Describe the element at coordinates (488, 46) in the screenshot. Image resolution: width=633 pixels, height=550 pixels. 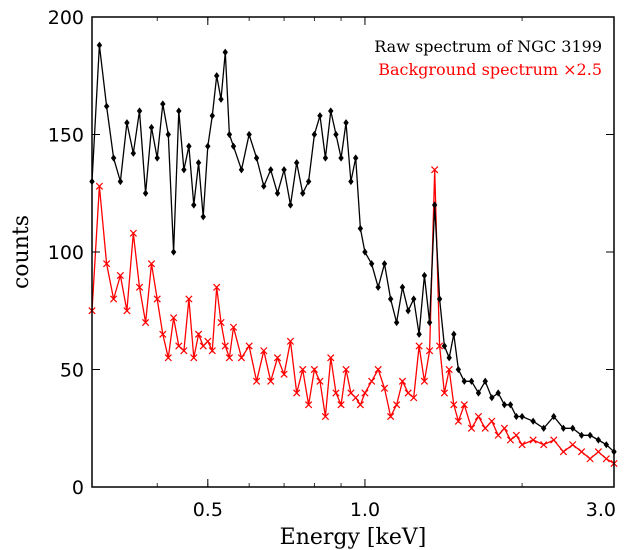
I see `legend-entry-raw: Raw spectrum of NGC 3199` at that location.